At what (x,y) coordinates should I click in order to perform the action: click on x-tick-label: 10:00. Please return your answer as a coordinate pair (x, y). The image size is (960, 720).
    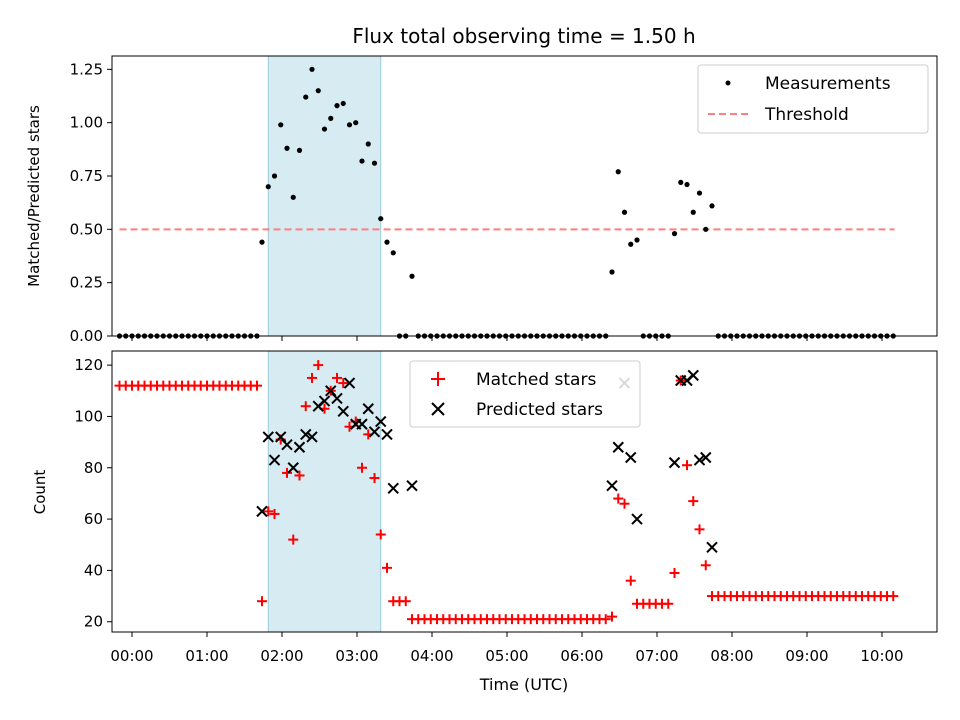
    Looking at the image, I should click on (881, 656).